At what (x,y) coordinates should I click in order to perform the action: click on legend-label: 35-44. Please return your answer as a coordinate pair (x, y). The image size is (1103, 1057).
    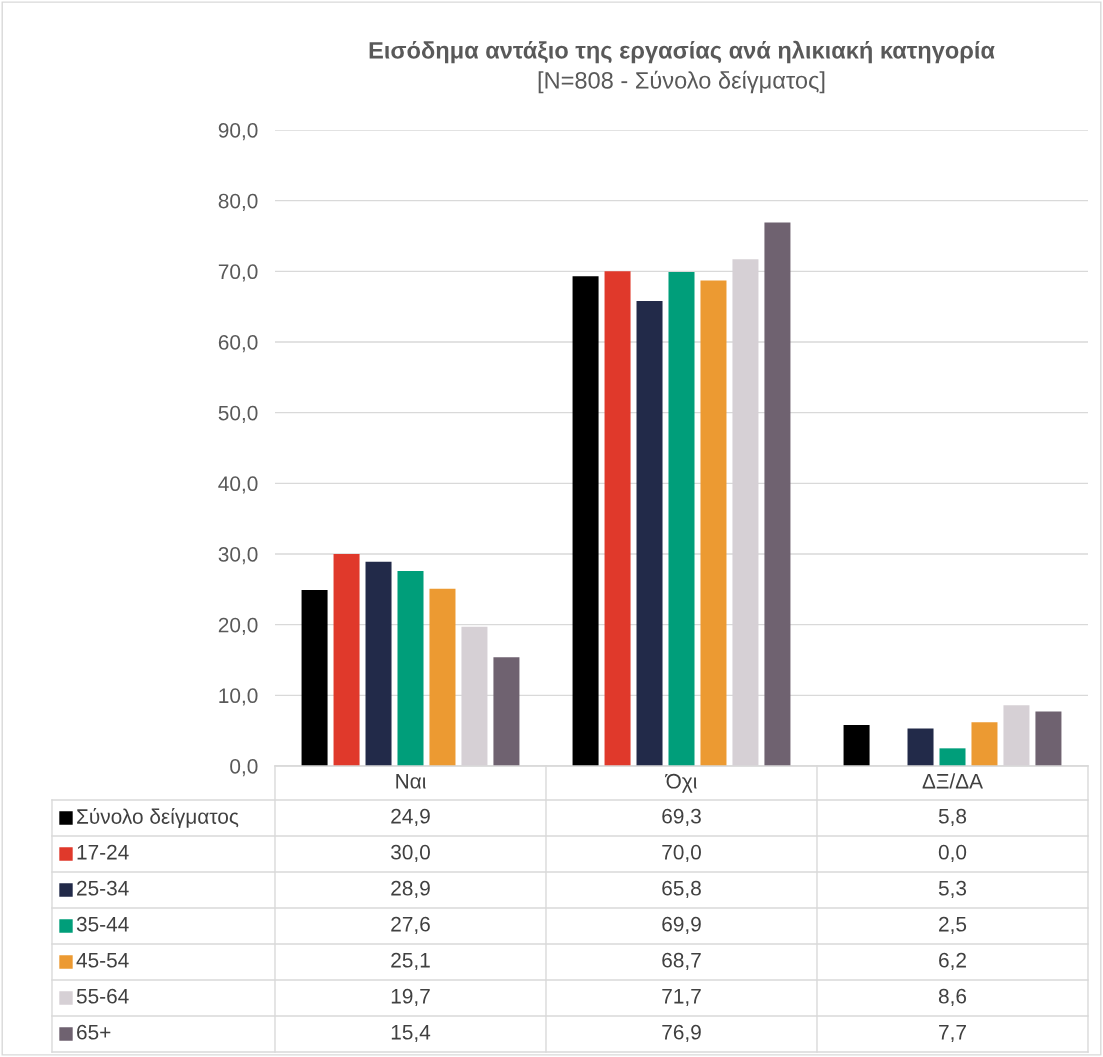
    Looking at the image, I should click on (102, 924).